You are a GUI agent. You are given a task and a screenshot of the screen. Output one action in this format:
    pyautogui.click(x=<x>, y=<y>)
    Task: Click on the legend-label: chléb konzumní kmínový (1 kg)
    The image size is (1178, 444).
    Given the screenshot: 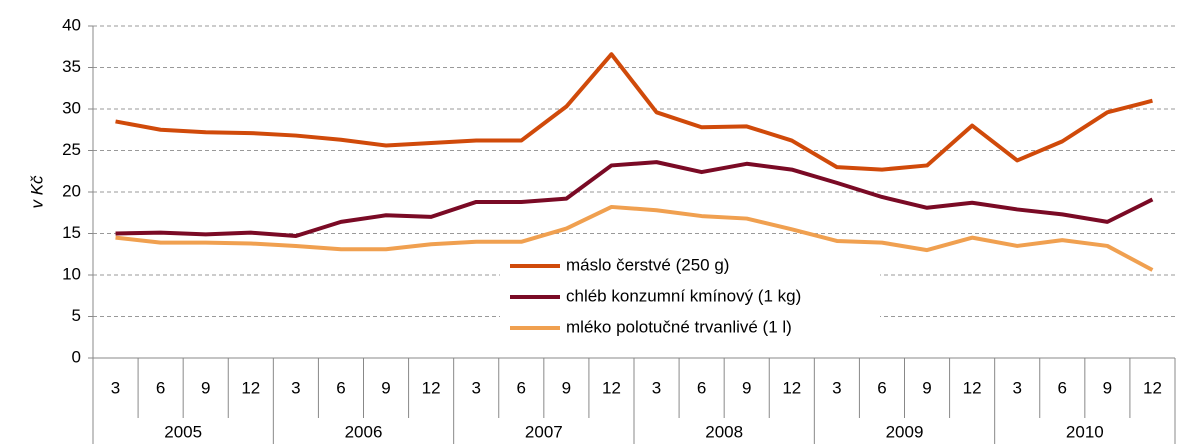 What is the action you would take?
    pyautogui.click(x=683, y=295)
    